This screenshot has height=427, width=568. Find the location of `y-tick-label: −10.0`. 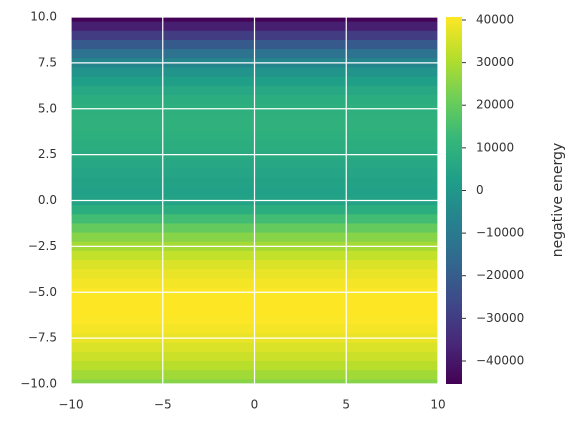

y-tick-label: −10.0 is located at coordinates (38, 384).